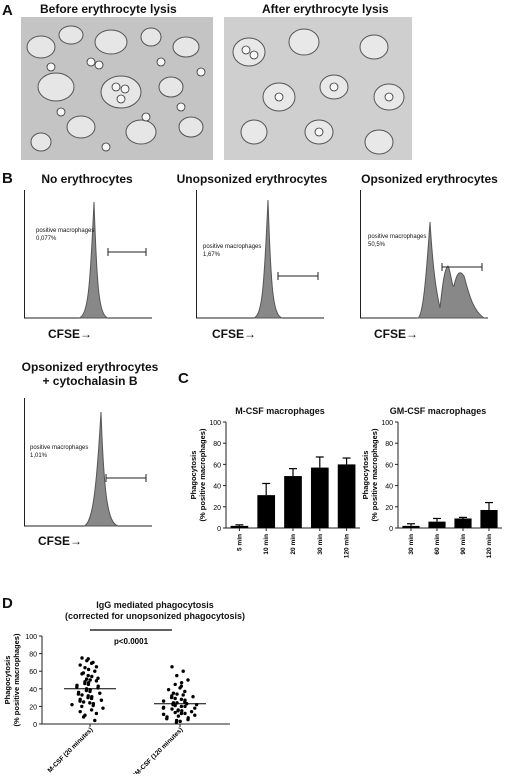  Describe the element at coordinates (239, 542) in the screenshot. I see `x-tick-label: 5 min` at that location.